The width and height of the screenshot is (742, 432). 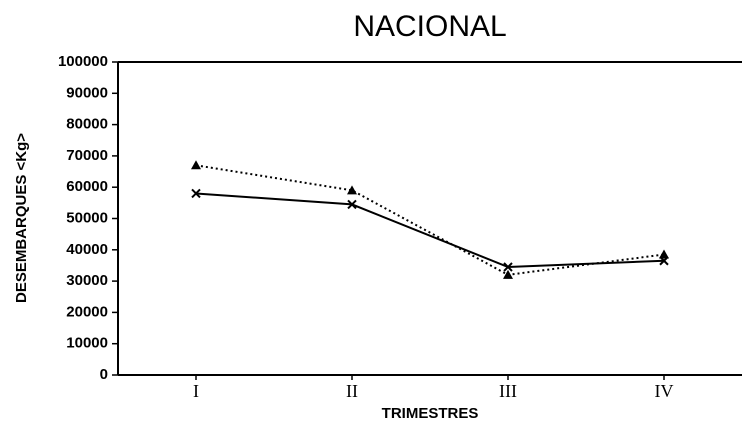 What do you see at coordinates (352, 391) in the screenshot?
I see `x-tick-label: II` at bounding box center [352, 391].